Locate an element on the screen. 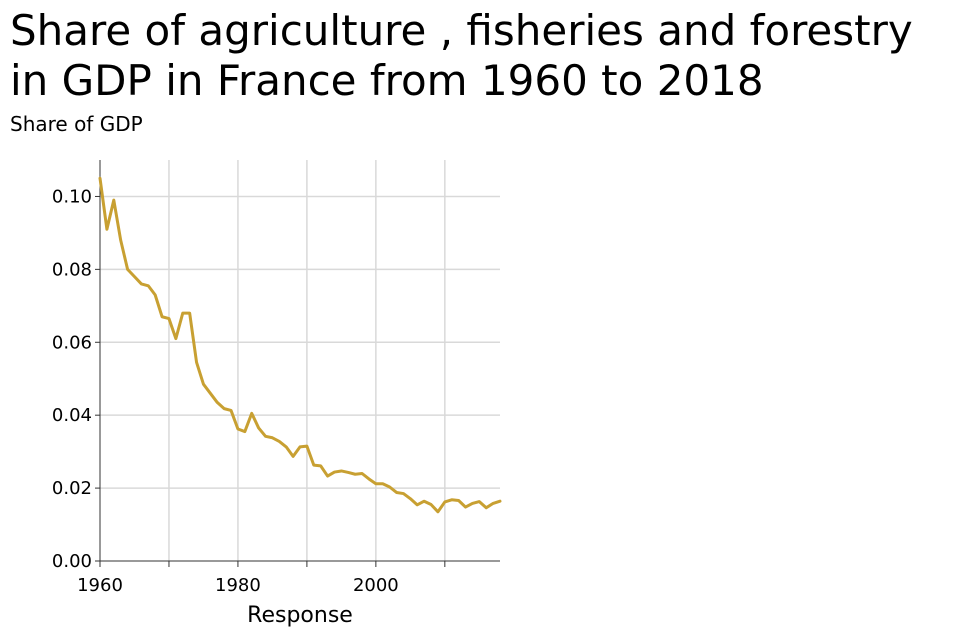 Image resolution: width=968 pixels, height=642 pixels. y-tick-label: 0.10 is located at coordinates (72, 196).